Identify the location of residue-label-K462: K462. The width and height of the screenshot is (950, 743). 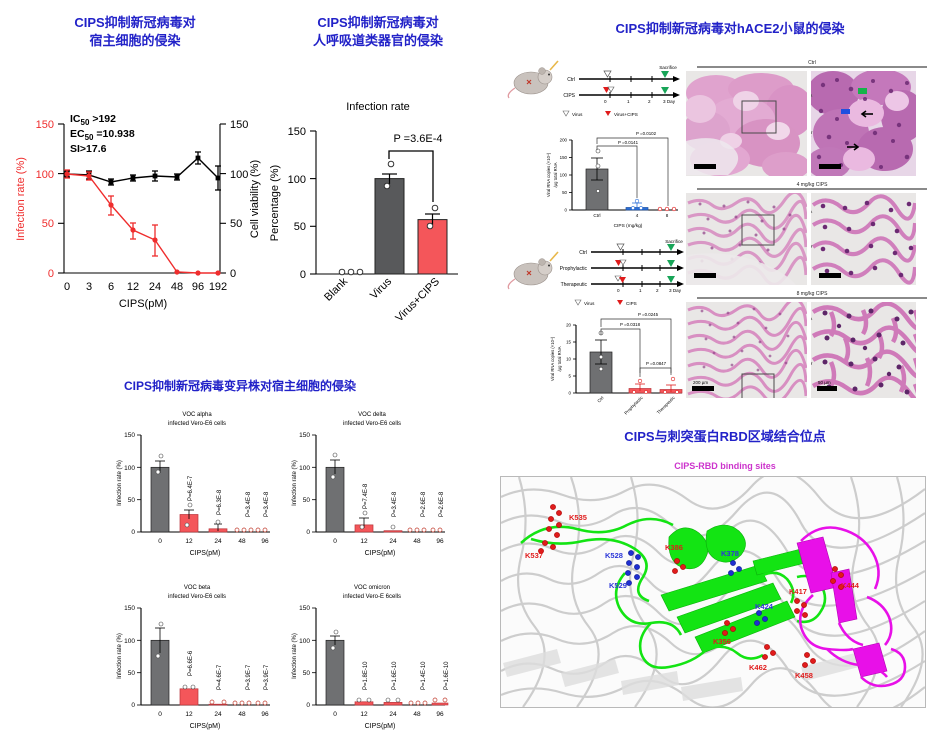
(758, 667).